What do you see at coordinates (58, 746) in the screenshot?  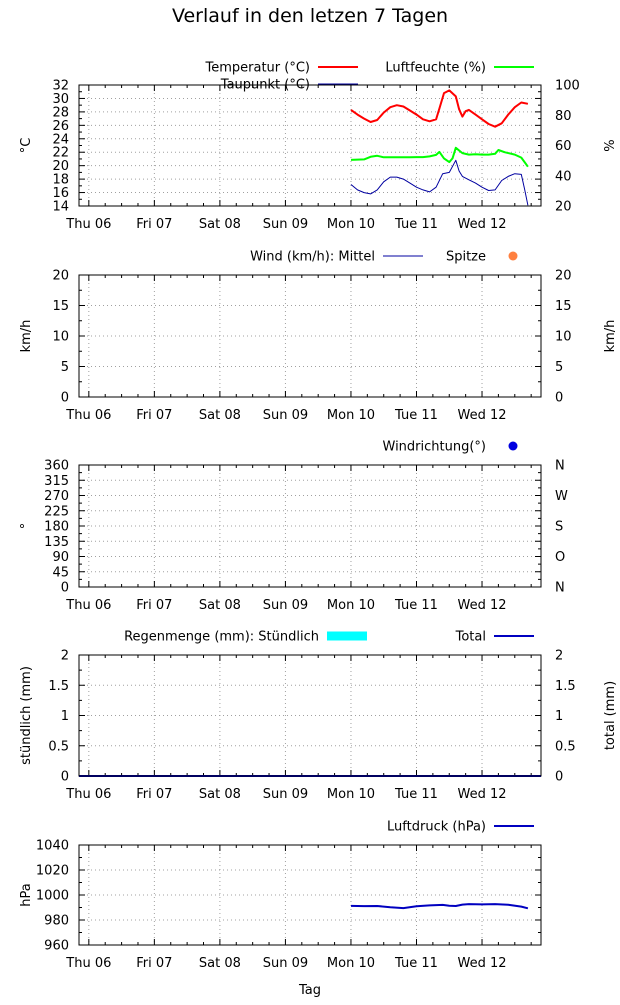 I see `y-tick-label: 0.5` at bounding box center [58, 746].